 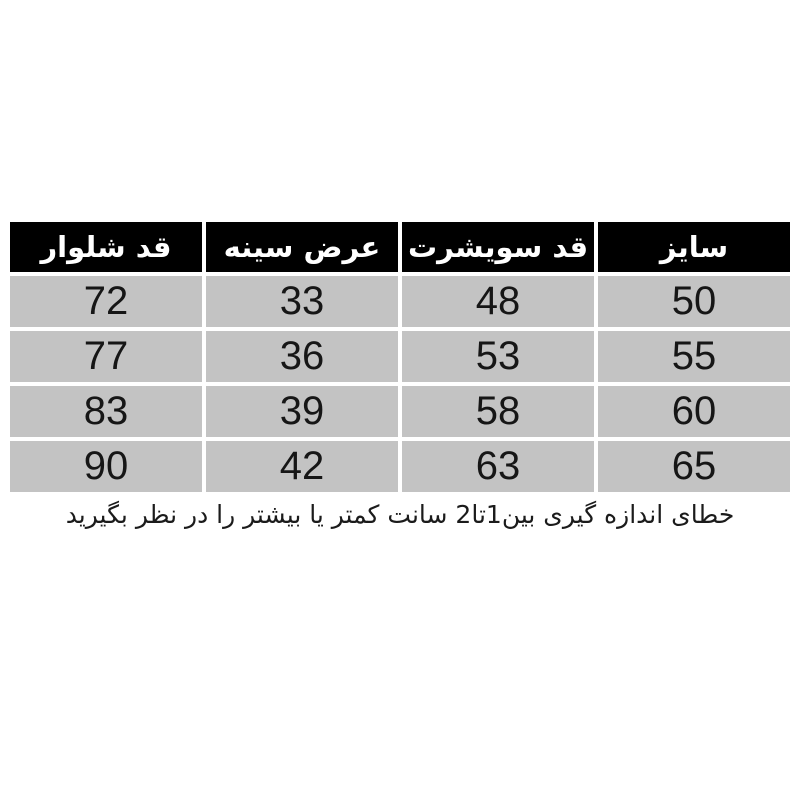 I want to click on cell-pants-length: 90, so click(x=106, y=466).